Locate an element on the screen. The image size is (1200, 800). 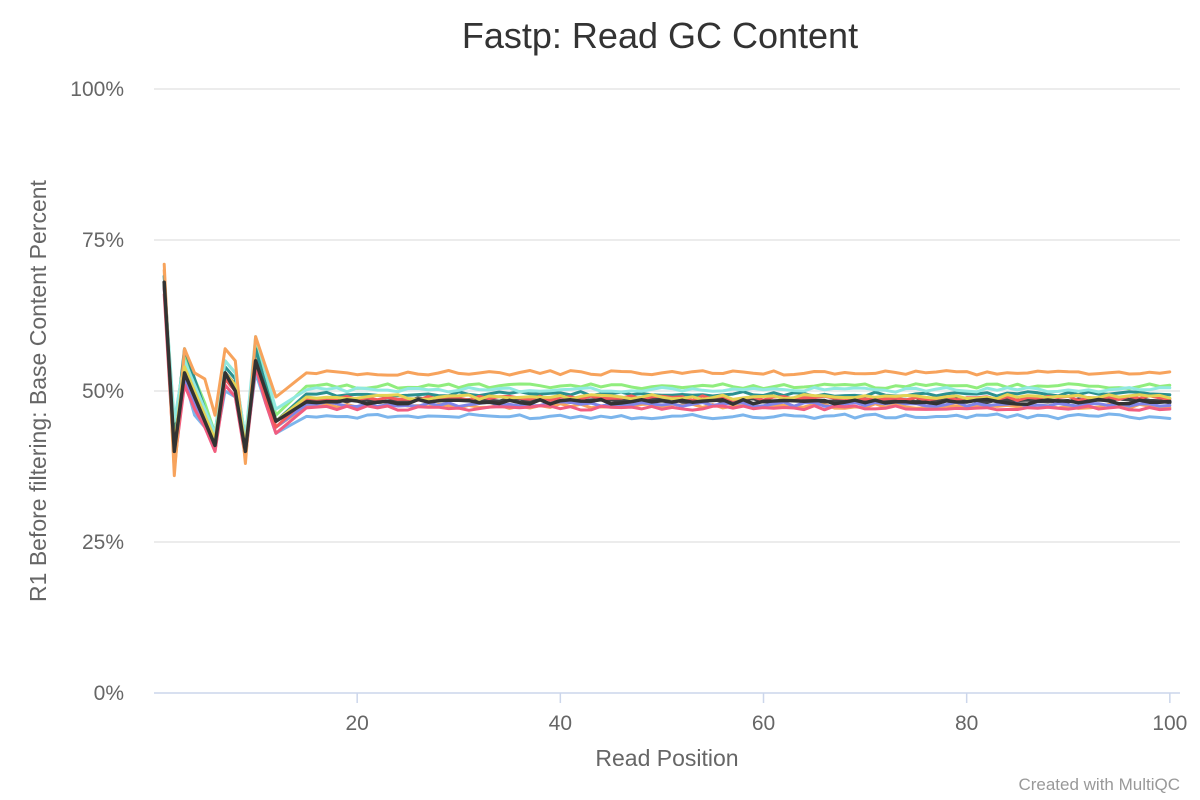
credit-label: Created with MultiQC is located at coordinates (1099, 784).